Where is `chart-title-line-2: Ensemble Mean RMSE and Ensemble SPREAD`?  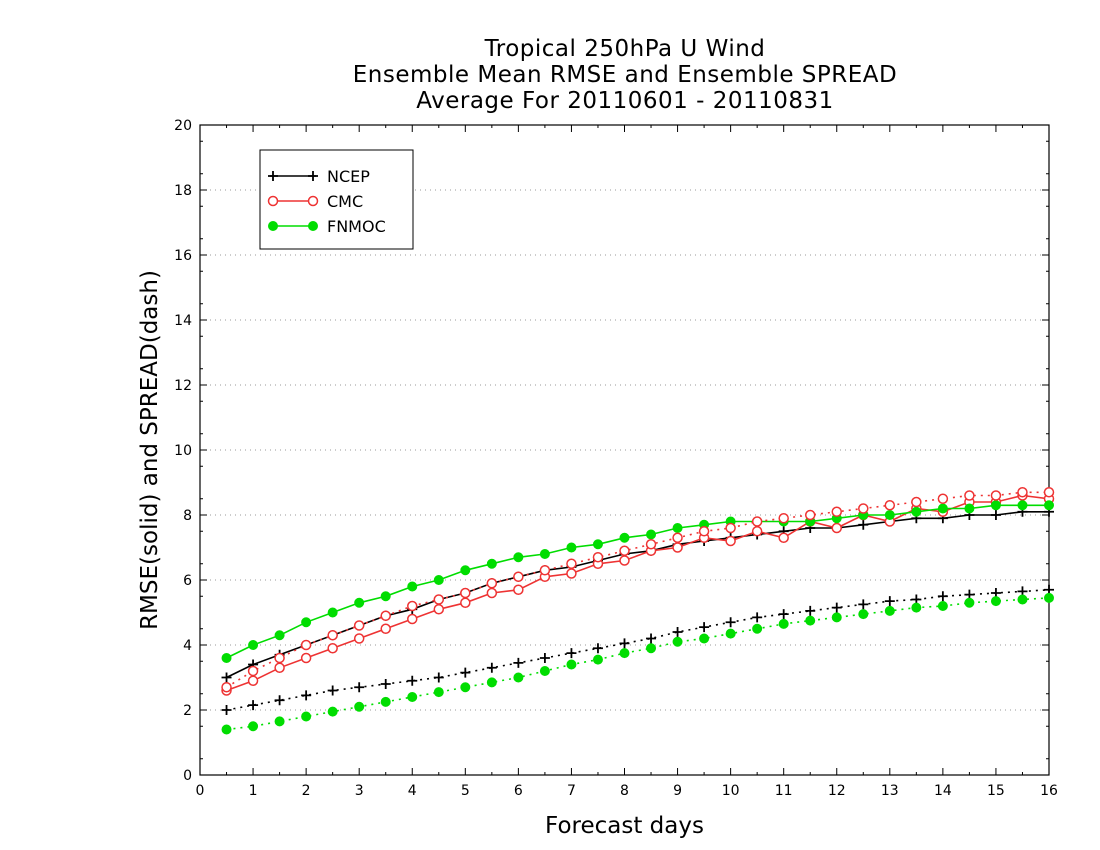
chart-title-line-2: Ensemble Mean RMSE and Ensemble SPREAD is located at coordinates (625, 75).